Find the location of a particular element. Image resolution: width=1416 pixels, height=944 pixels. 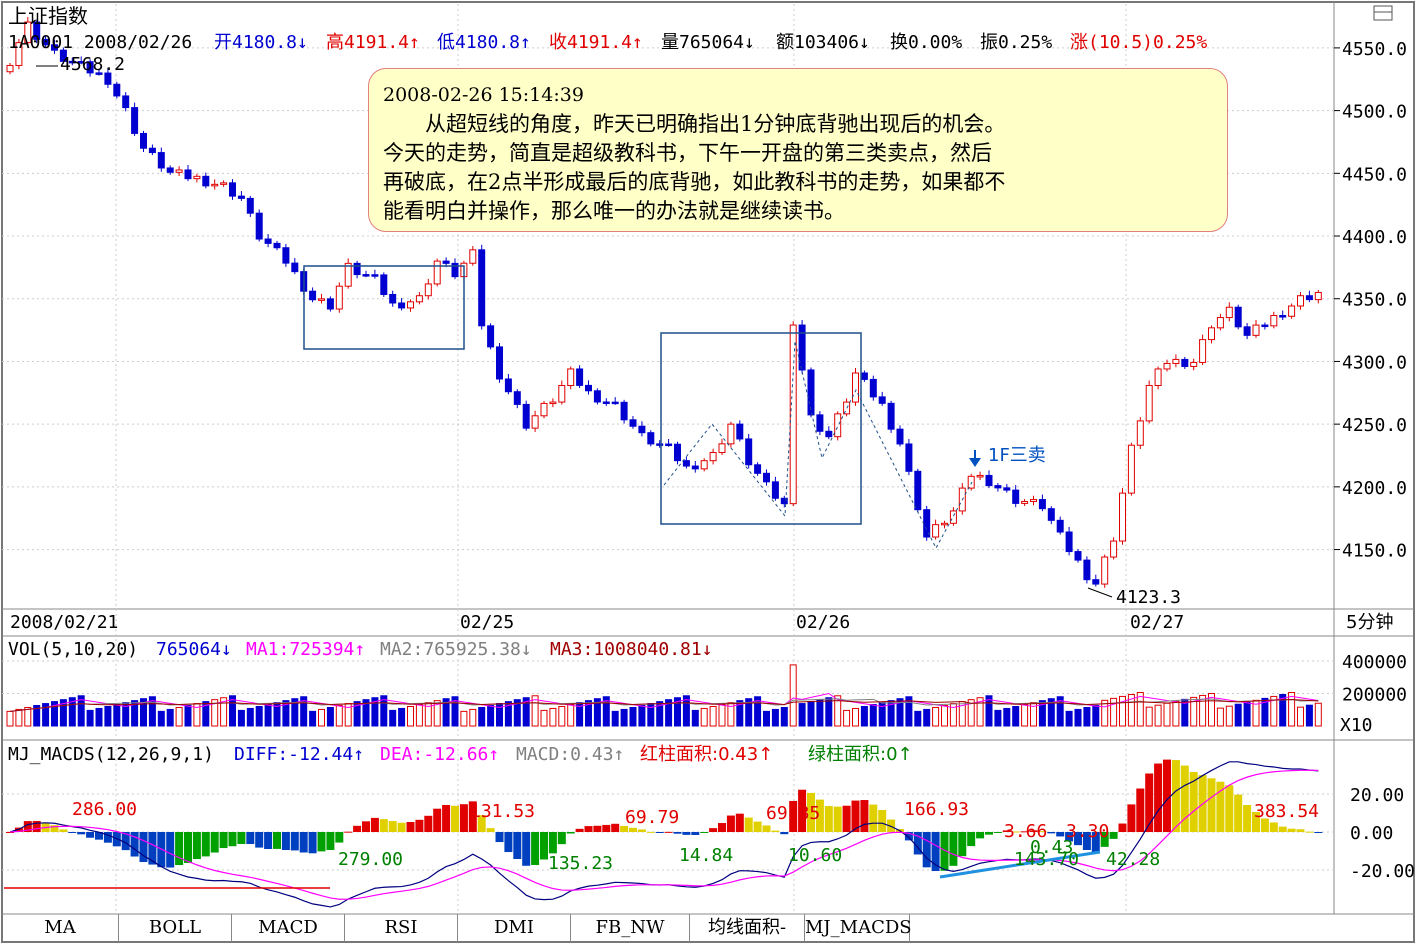

tab-rsi: RSI is located at coordinates (401, 928).